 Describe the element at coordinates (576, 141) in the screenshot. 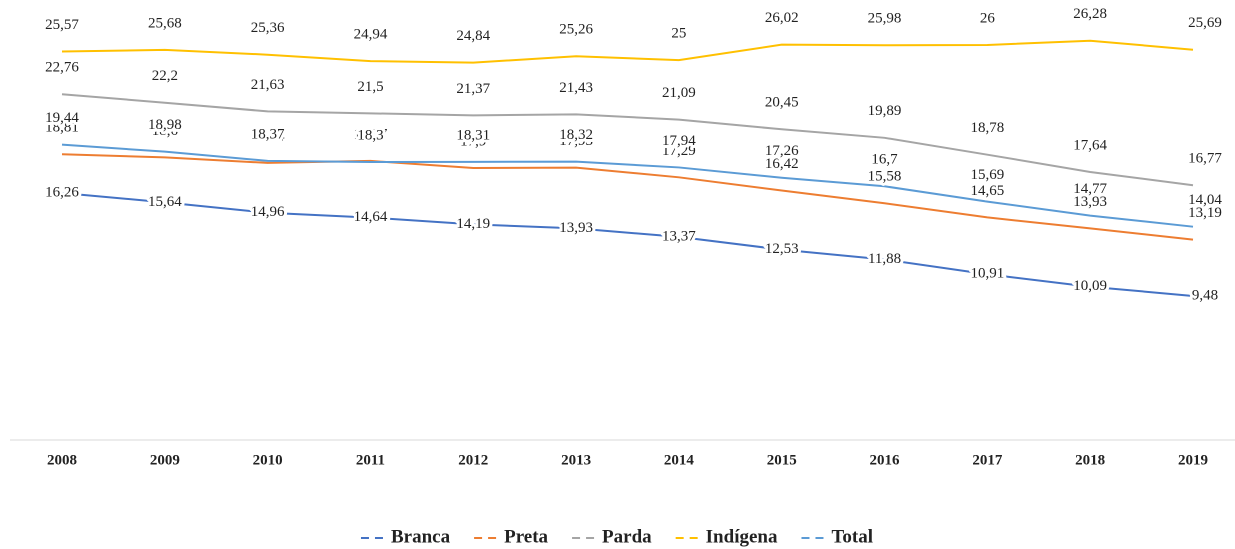

I see `data-label: 17,93` at that location.